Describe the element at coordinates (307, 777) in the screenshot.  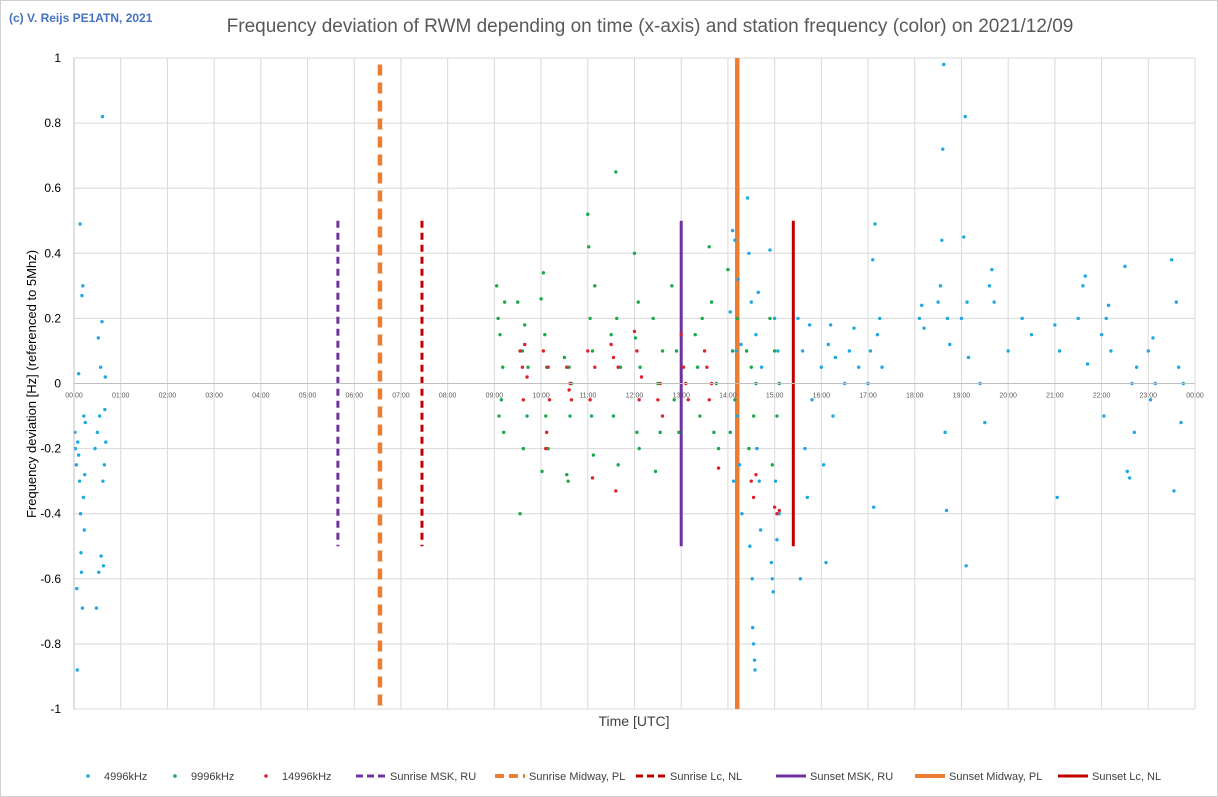
I see `legend-label: 14996kHz` at that location.